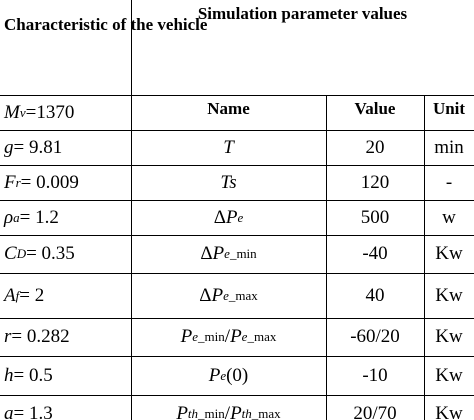 The height and width of the screenshot is (420, 474). What do you see at coordinates (40, 336) in the screenshot?
I see `text-segment: = 0.282` at bounding box center [40, 336].